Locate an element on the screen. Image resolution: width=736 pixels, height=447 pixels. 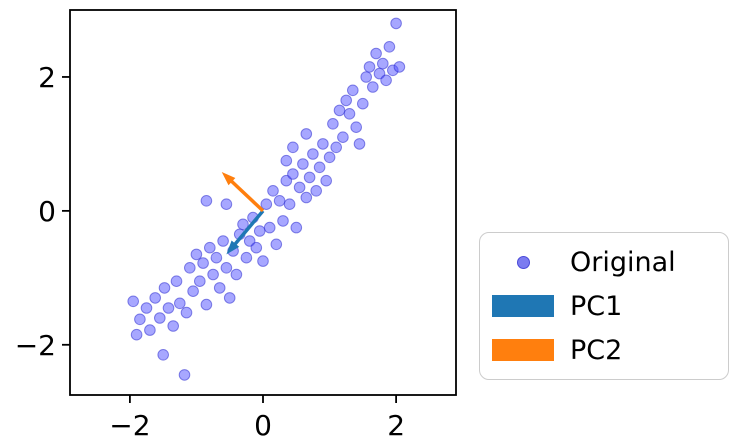
pc1-arrow-shaft is located at coordinates (248, 228).